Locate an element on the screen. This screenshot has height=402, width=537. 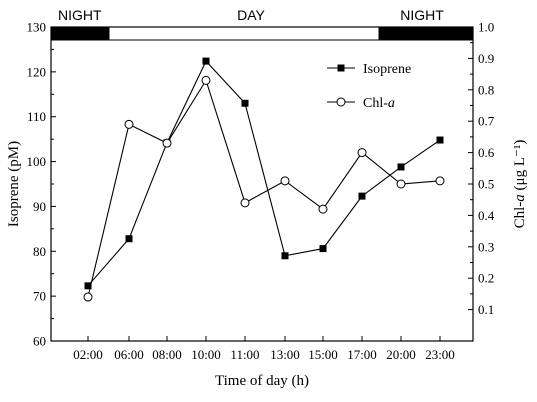
right-tick-label: 0.1 is located at coordinates (486, 309).